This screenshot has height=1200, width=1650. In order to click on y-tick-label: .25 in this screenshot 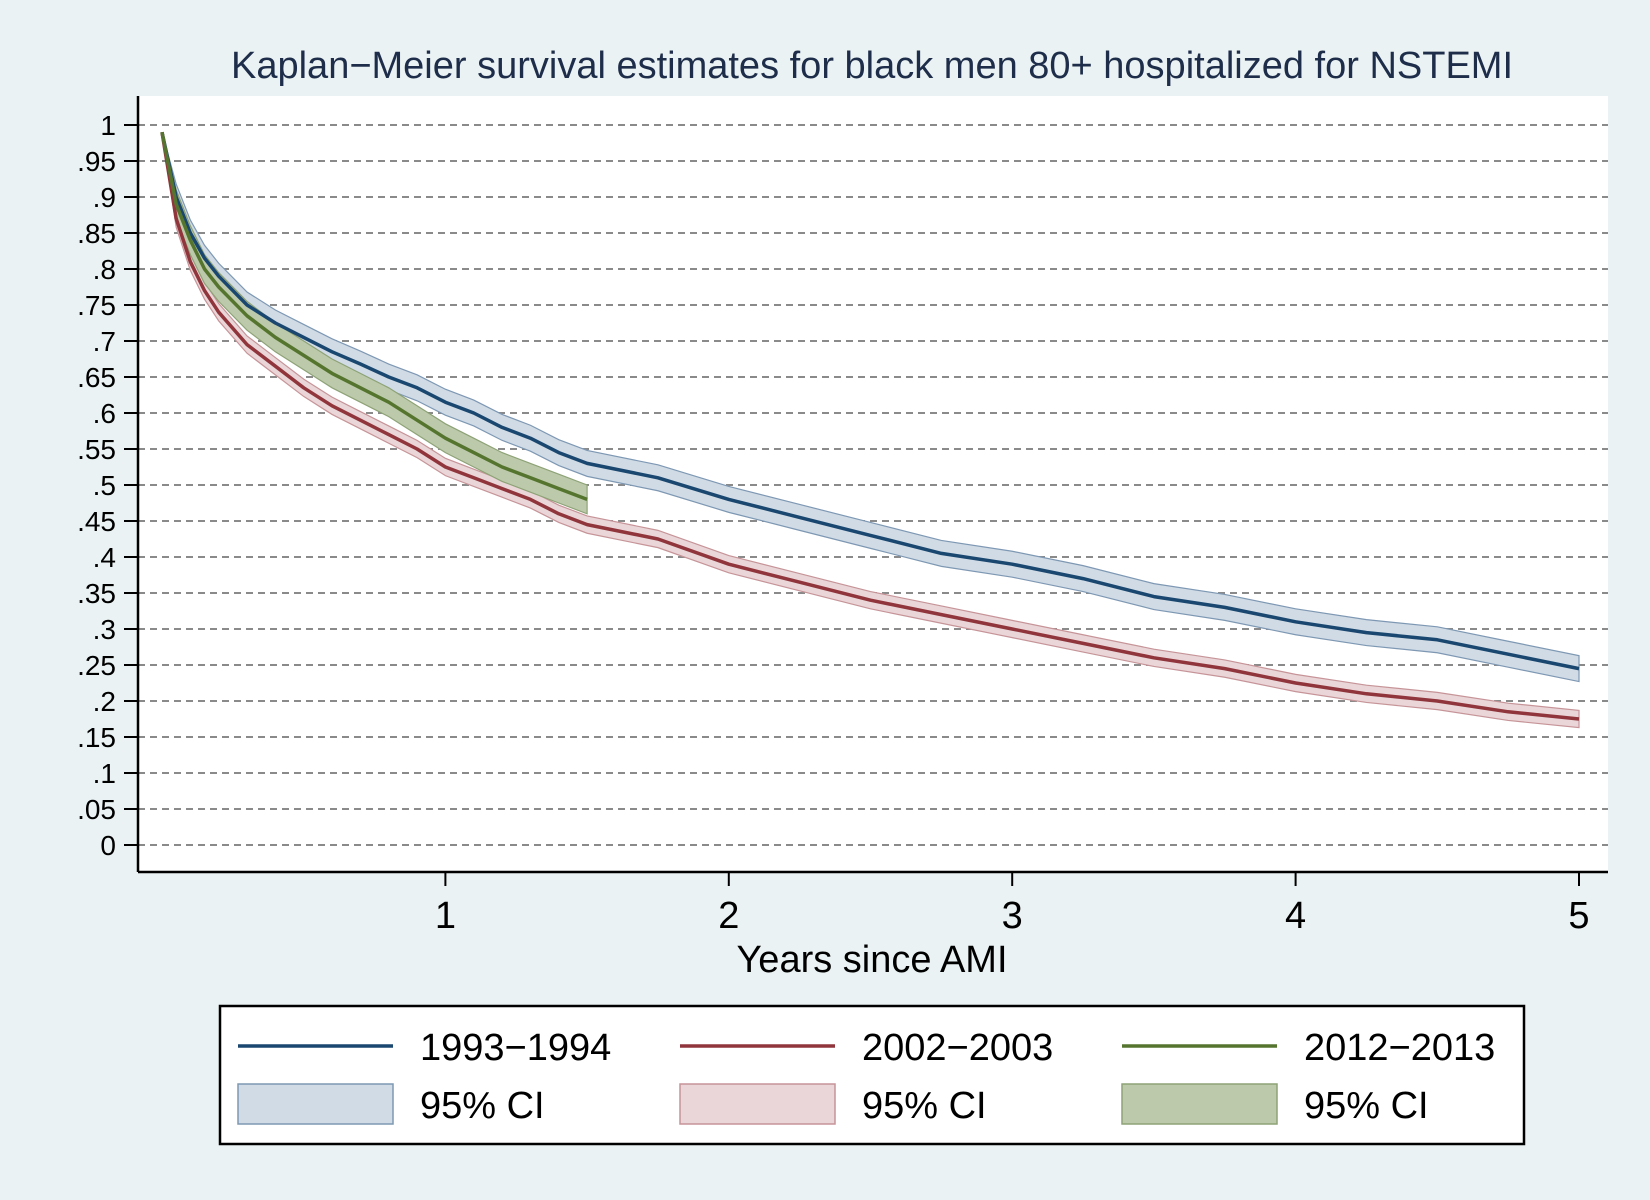, I will do `click(96, 665)`.